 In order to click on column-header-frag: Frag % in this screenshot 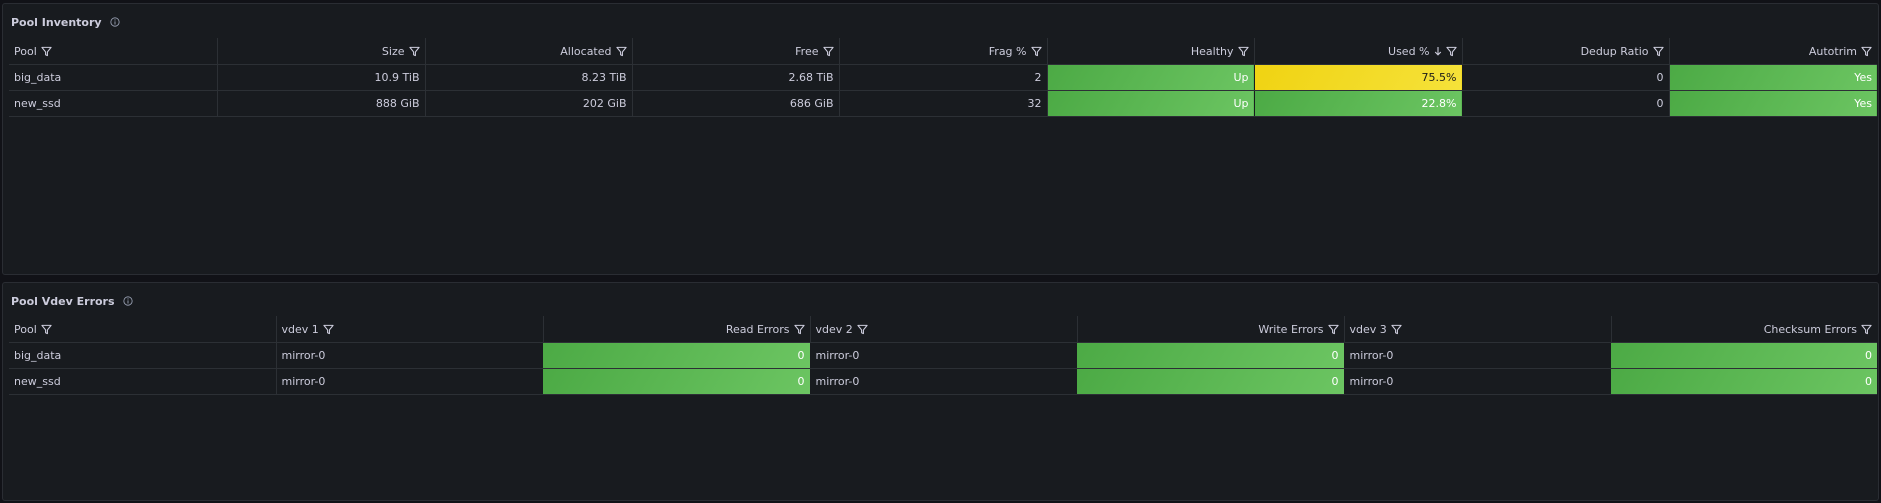, I will do `click(943, 51)`.